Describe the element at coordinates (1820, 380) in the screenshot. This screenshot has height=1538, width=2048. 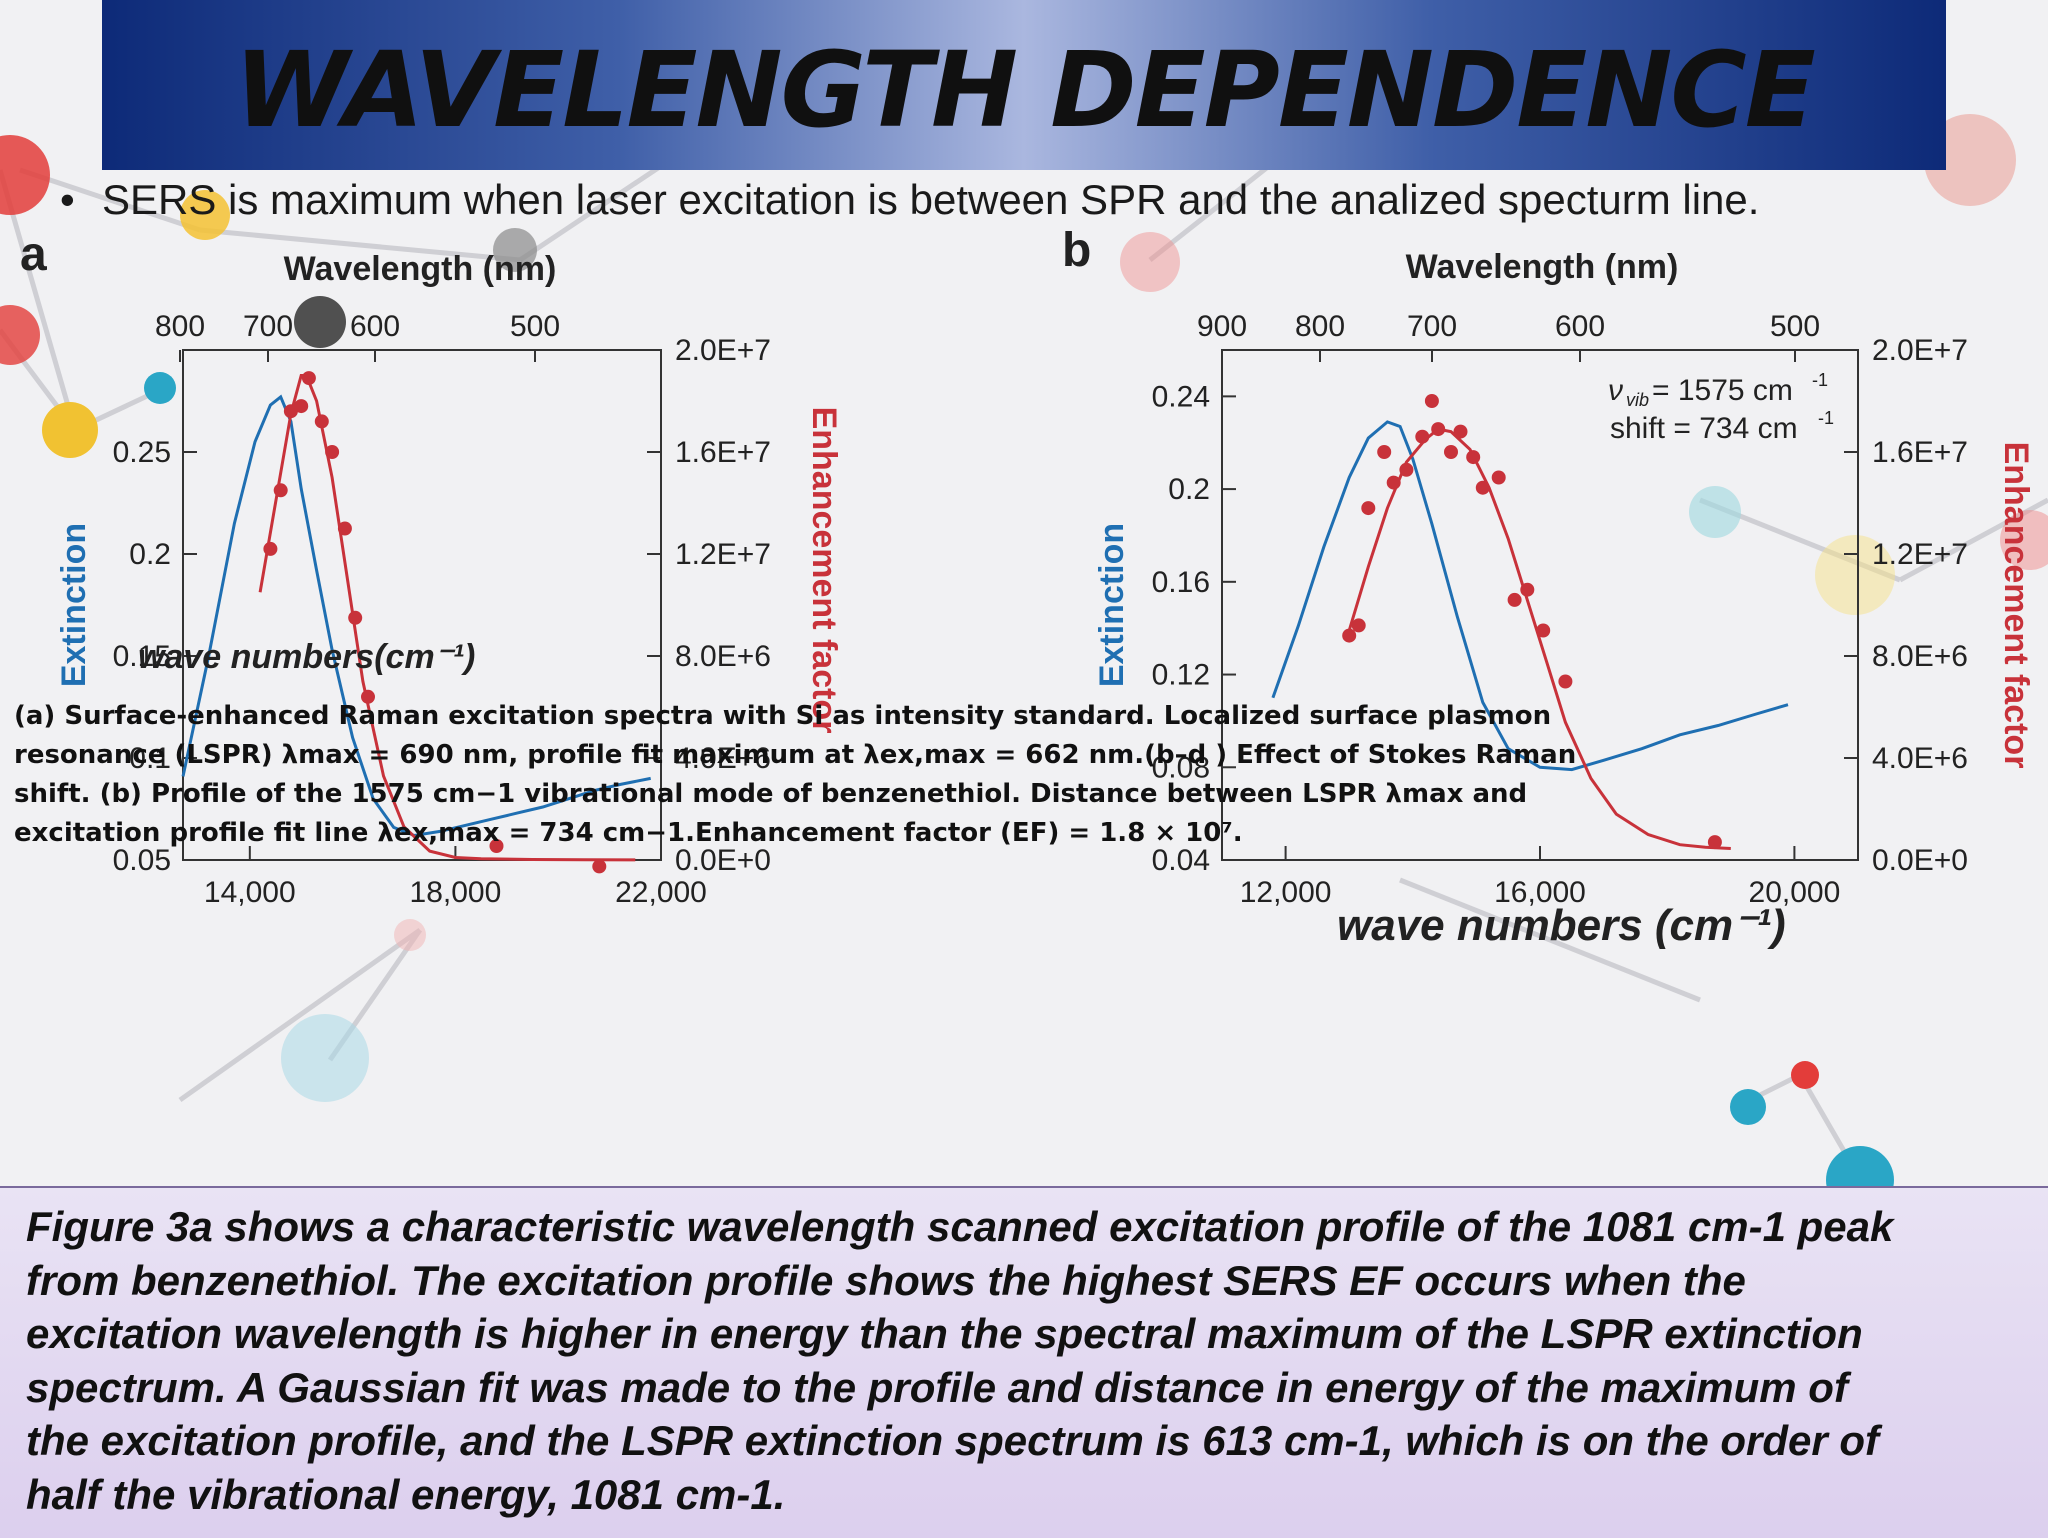
I see `vib-superscript: -1` at that location.